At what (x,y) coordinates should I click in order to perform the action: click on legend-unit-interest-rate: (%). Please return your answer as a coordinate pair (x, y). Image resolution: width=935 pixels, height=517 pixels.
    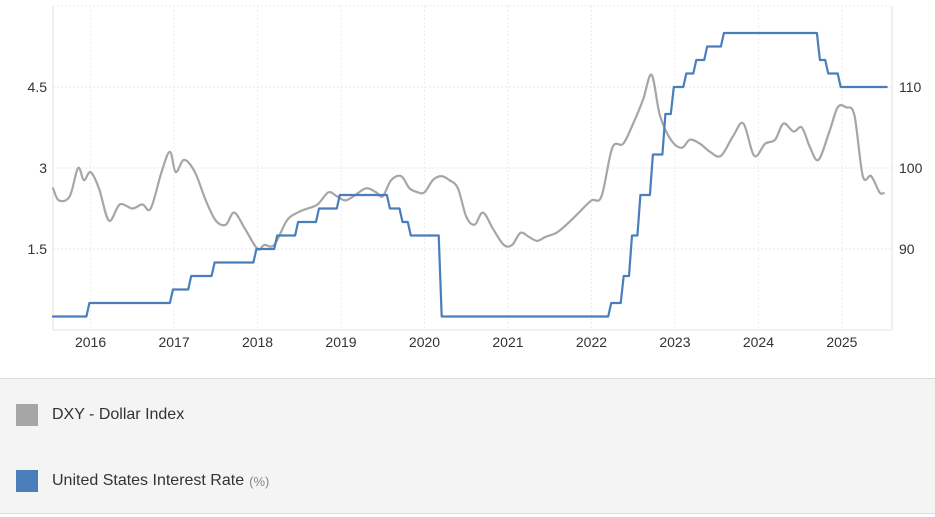
    Looking at the image, I should click on (259, 481).